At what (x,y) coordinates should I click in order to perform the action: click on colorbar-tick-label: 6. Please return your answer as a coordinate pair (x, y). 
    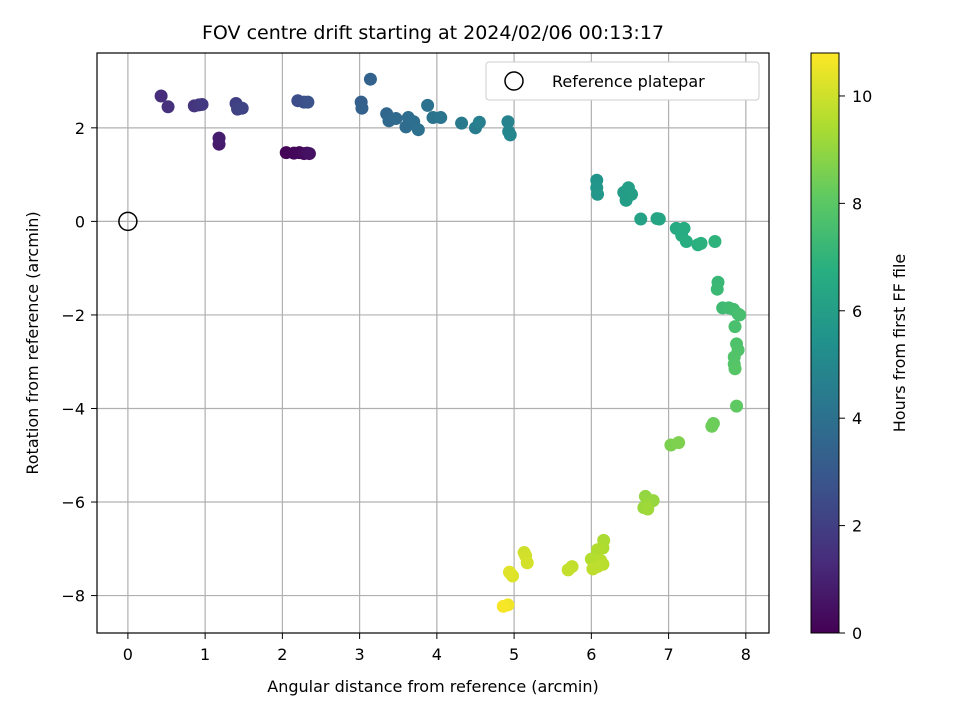
    Looking at the image, I should click on (857, 311).